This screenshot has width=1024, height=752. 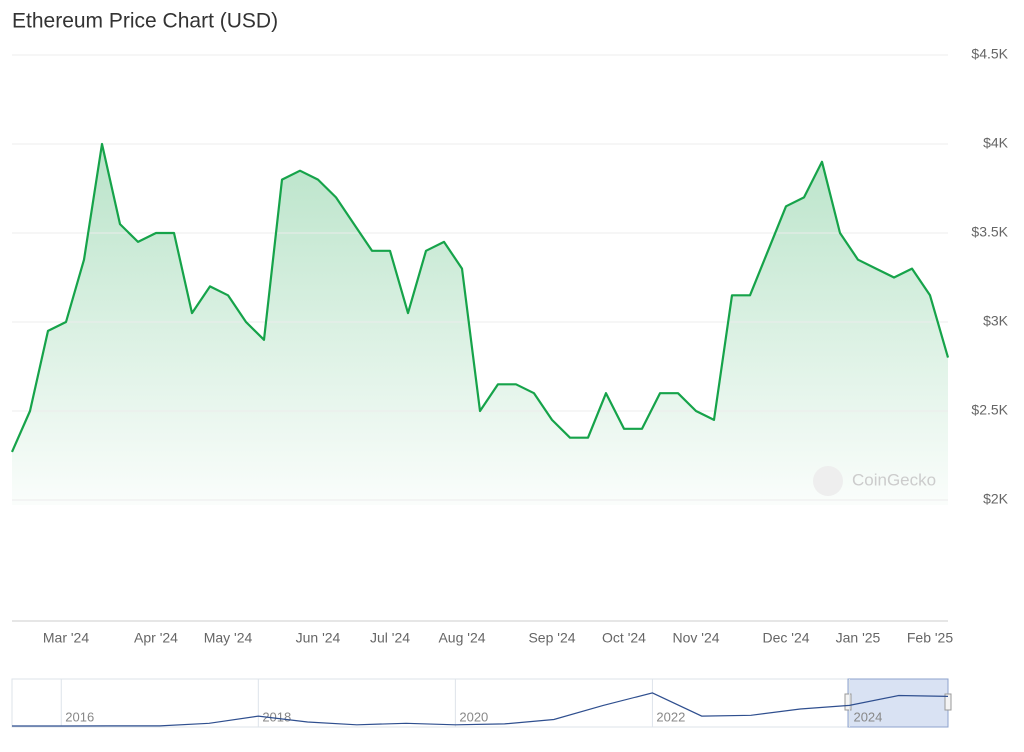 What do you see at coordinates (867, 716) in the screenshot?
I see `navigator-label: 2024` at bounding box center [867, 716].